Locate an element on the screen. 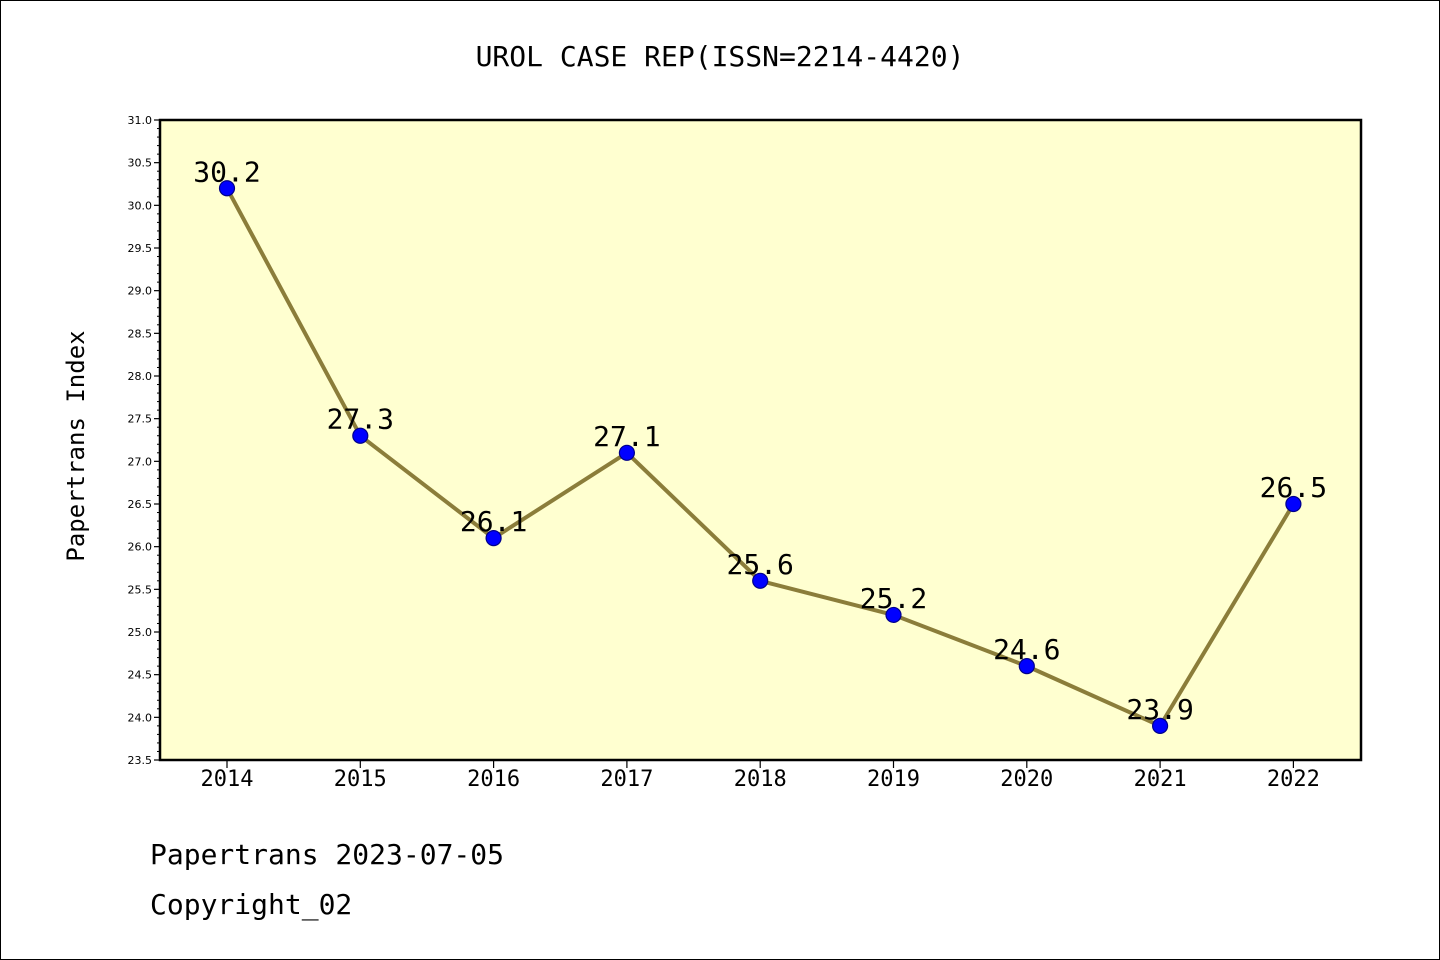 The width and height of the screenshot is (1440, 960). x-axis-ticks: 2014 2015 2016 2017 2018 2019 2020 2021 2022 is located at coordinates (760, 776).